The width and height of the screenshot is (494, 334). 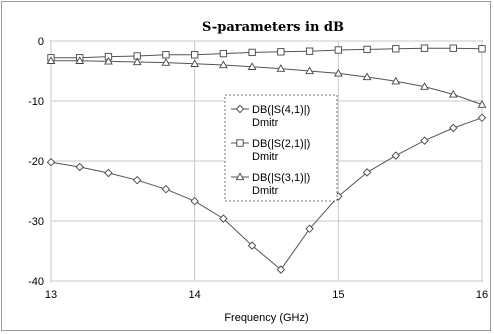 I want to click on legend-entry: DB(|S(4,1)|)Dmitr, so click(x=270, y=116).